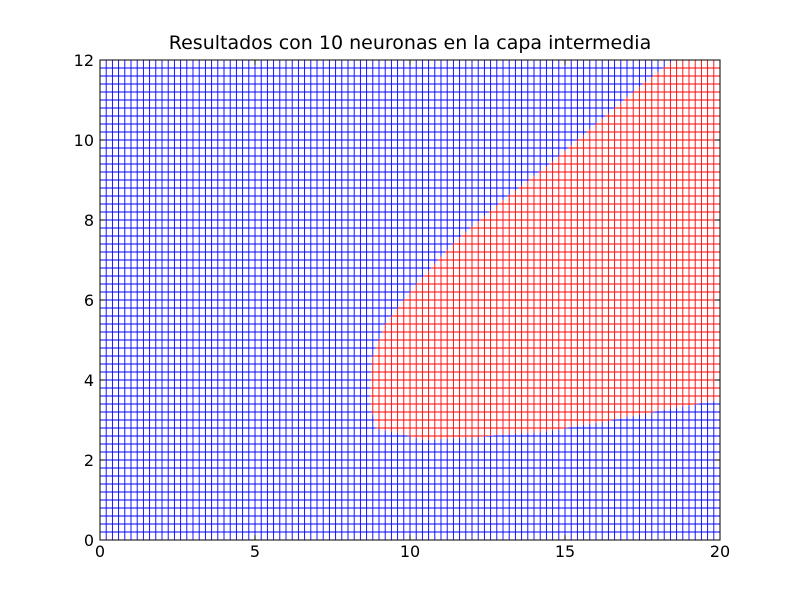 Image resolution: width=800 pixels, height=600 pixels. I want to click on y-tick-label-0: 0, so click(89, 540).